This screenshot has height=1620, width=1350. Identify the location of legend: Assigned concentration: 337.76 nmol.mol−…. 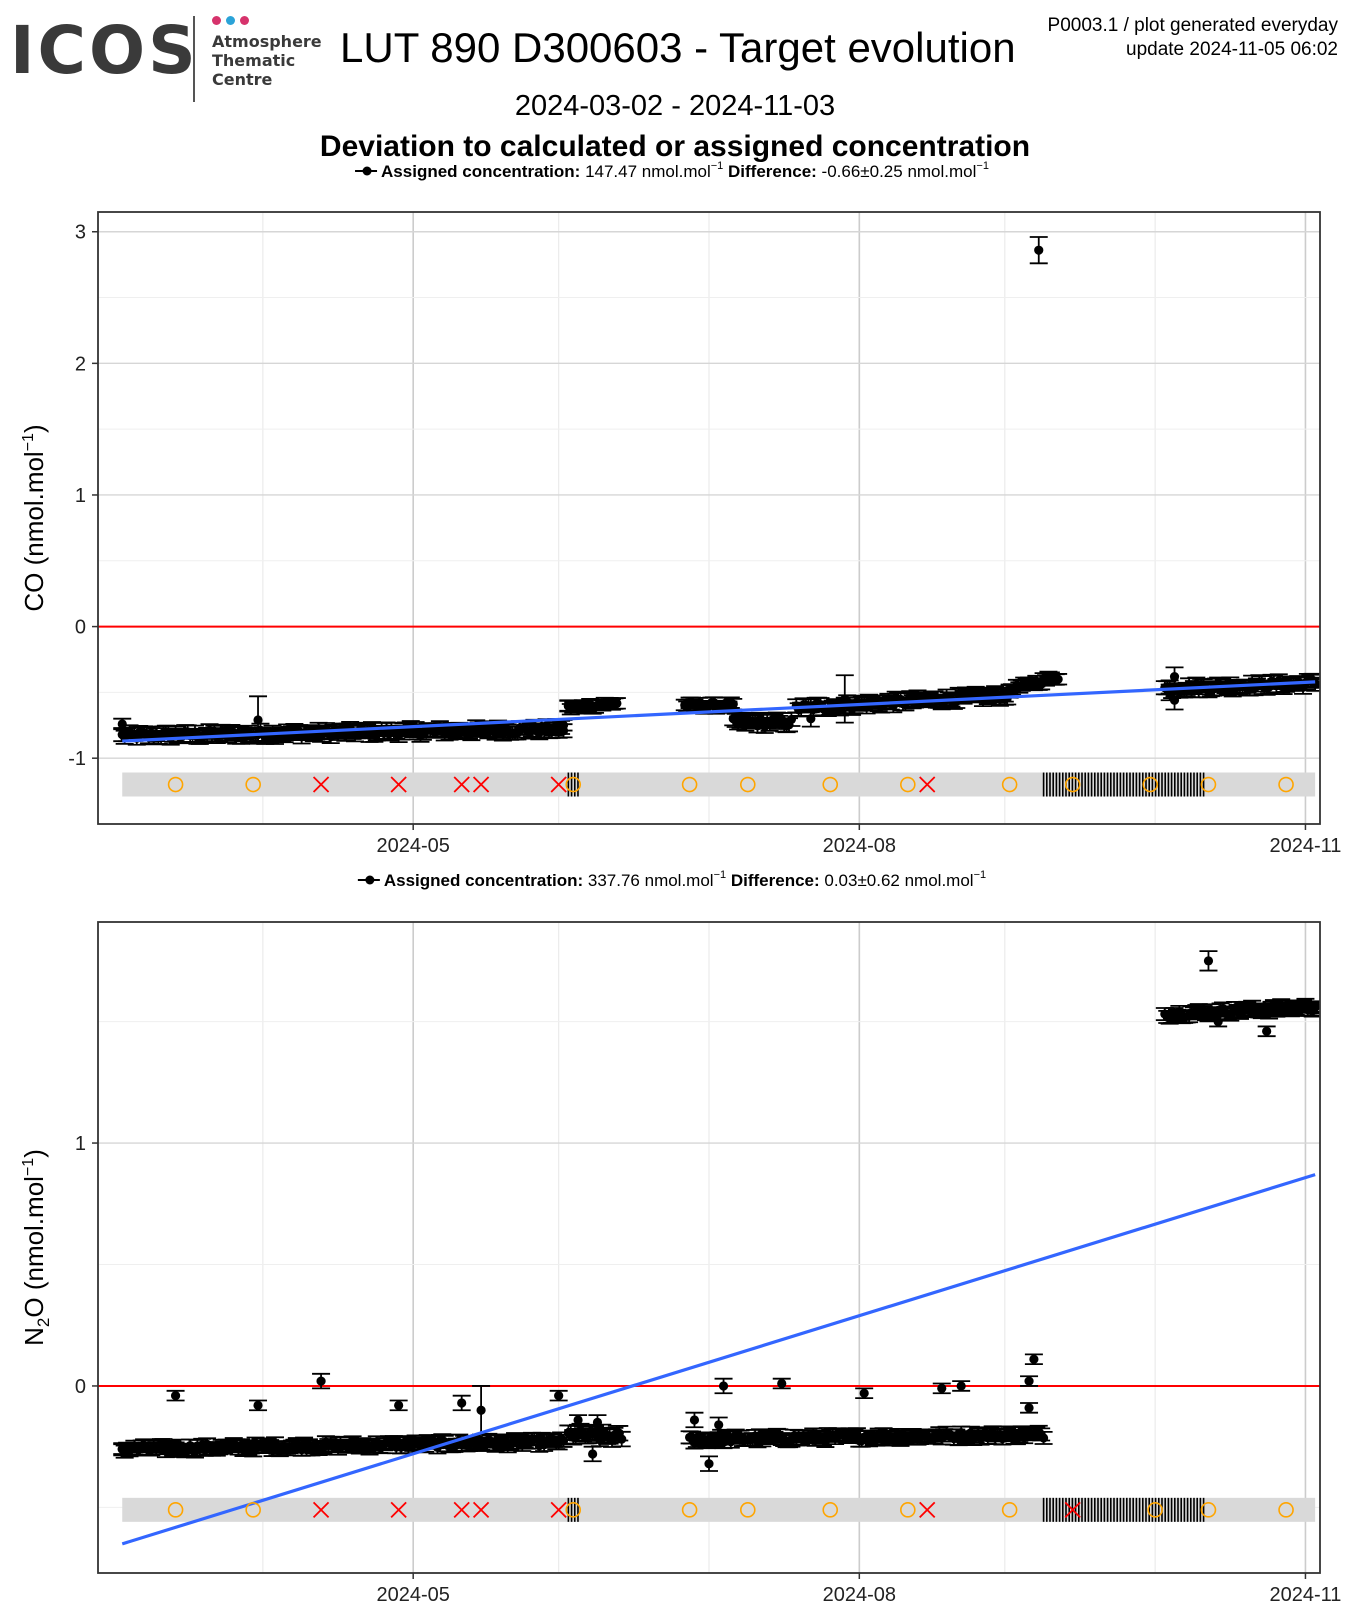
(671, 879).